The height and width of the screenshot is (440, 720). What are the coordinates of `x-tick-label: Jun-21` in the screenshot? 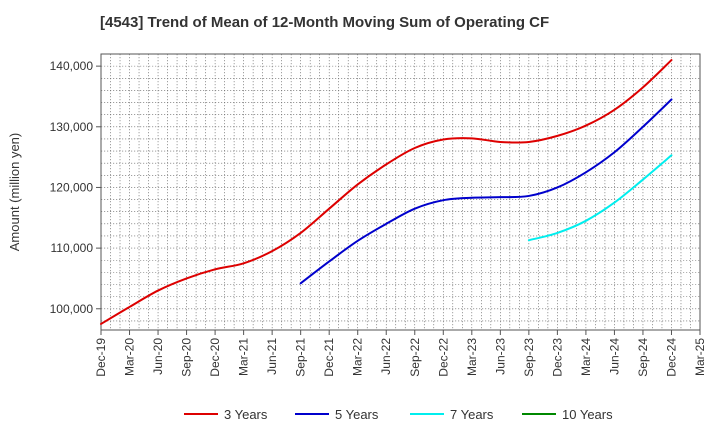 It's located at (272, 356).